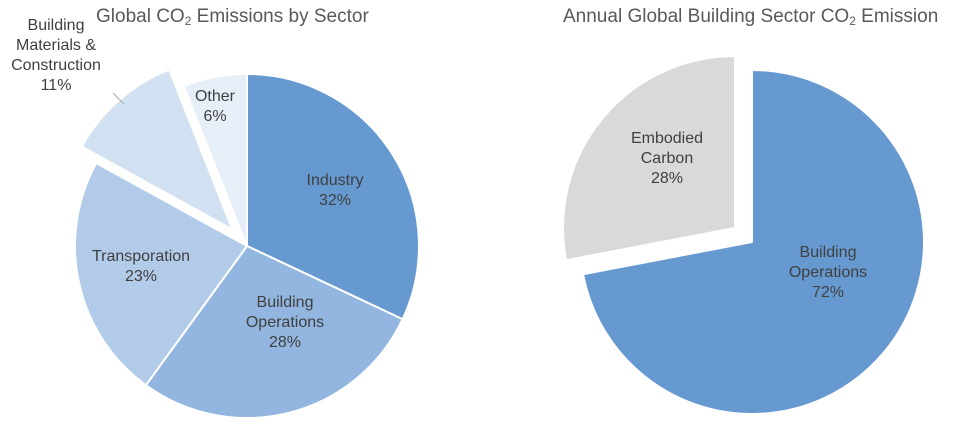  Describe the element at coordinates (56, 45) in the screenshot. I see `pie-0-slice-label-3-line-1: Materials &` at that location.